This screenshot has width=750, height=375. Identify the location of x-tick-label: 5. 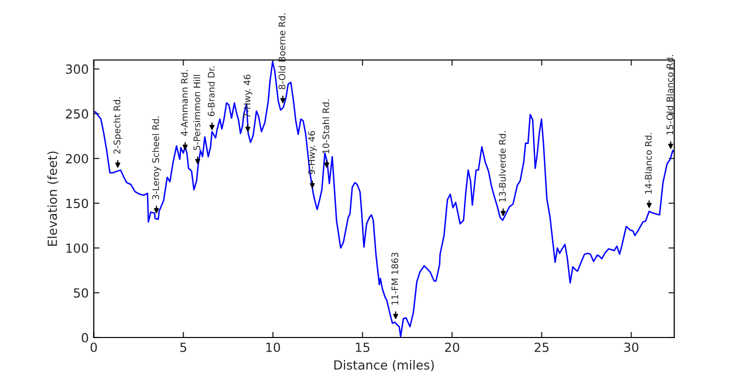
(183, 347).